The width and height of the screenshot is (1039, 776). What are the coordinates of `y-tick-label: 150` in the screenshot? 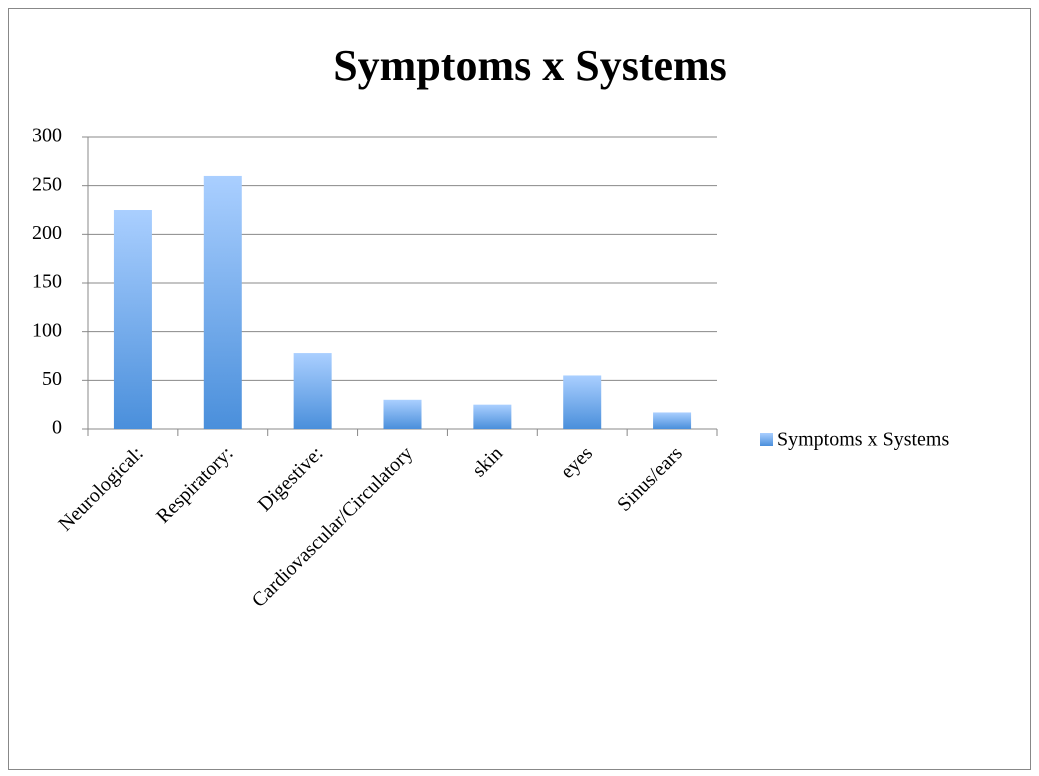 It's located at (47, 282).